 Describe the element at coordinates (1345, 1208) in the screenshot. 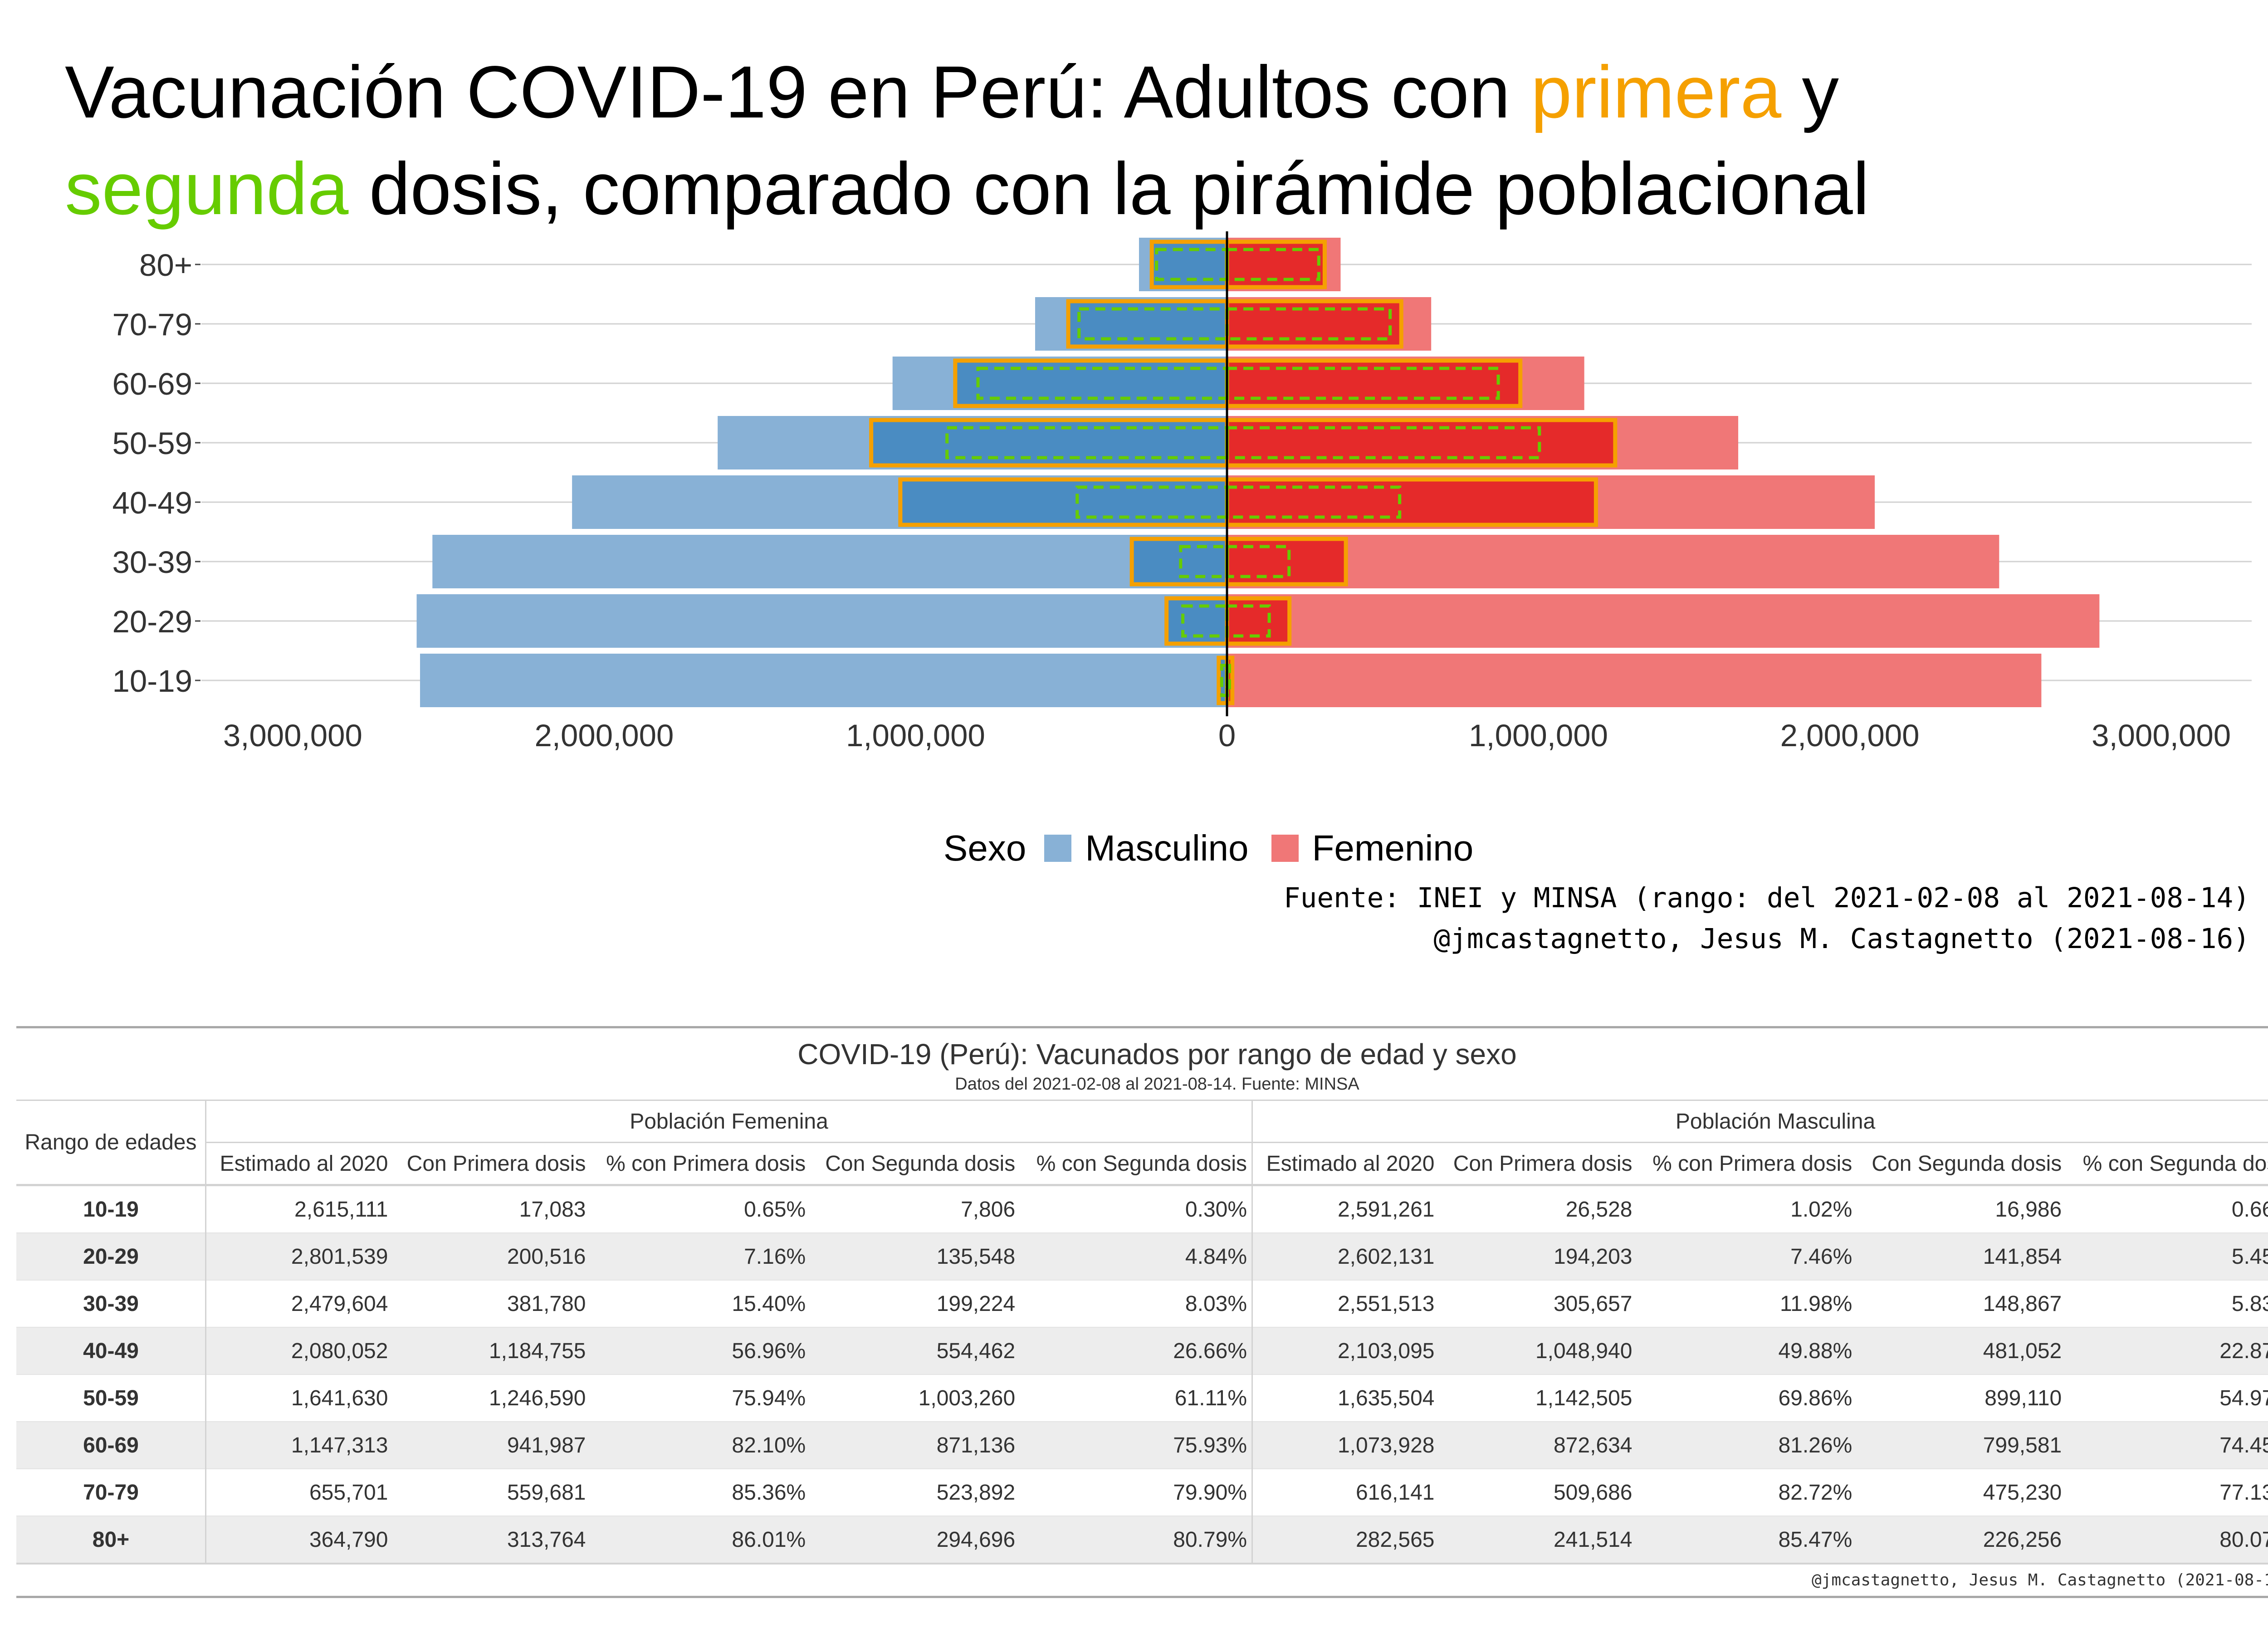

I see `cell-male: 2,591,261` at that location.